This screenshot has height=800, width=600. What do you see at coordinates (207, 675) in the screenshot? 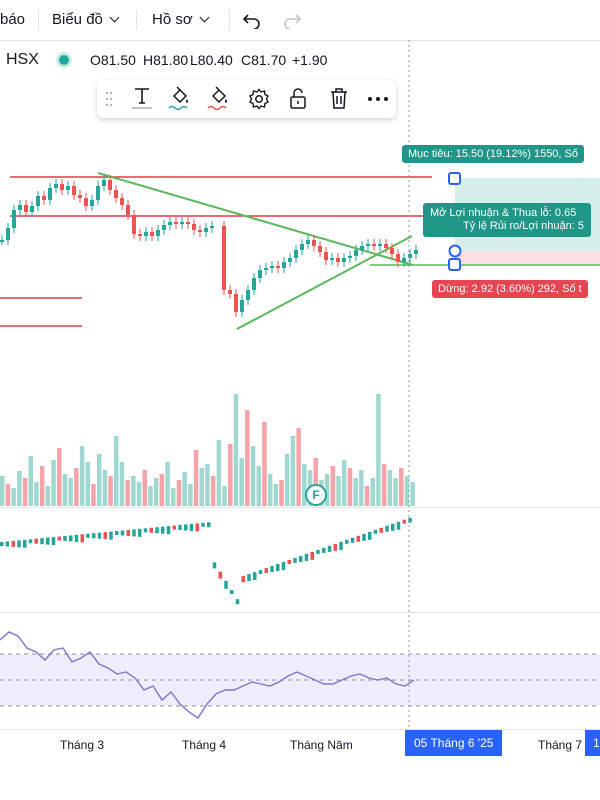
I see `rsi-line` at bounding box center [207, 675].